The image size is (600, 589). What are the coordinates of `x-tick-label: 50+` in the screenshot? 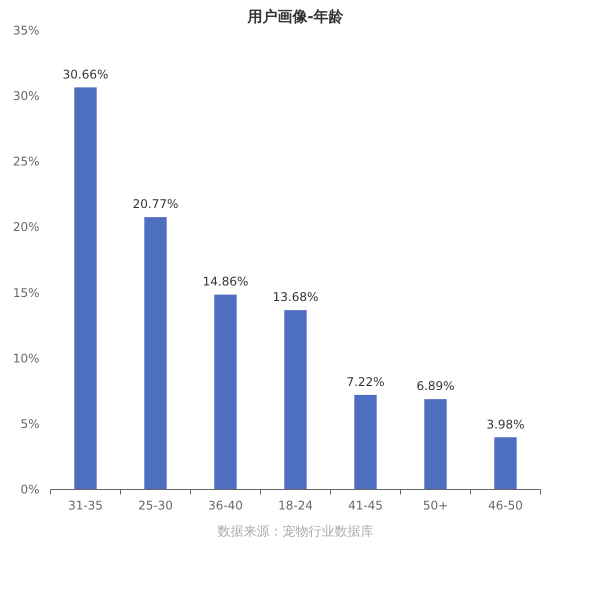 It's located at (435, 505).